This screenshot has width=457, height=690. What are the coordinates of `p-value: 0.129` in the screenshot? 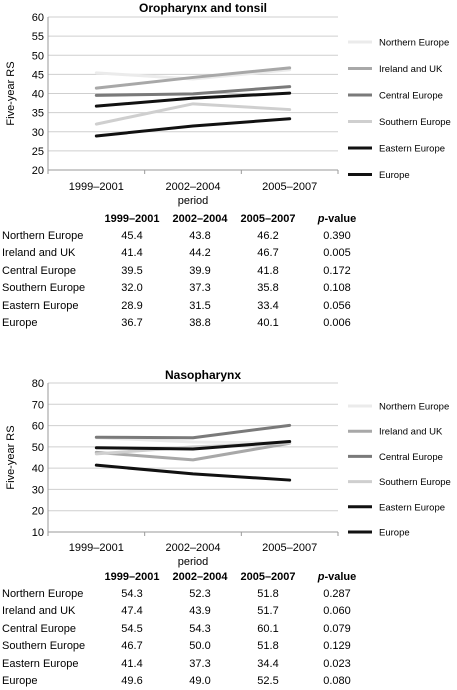 It's located at (337, 647).